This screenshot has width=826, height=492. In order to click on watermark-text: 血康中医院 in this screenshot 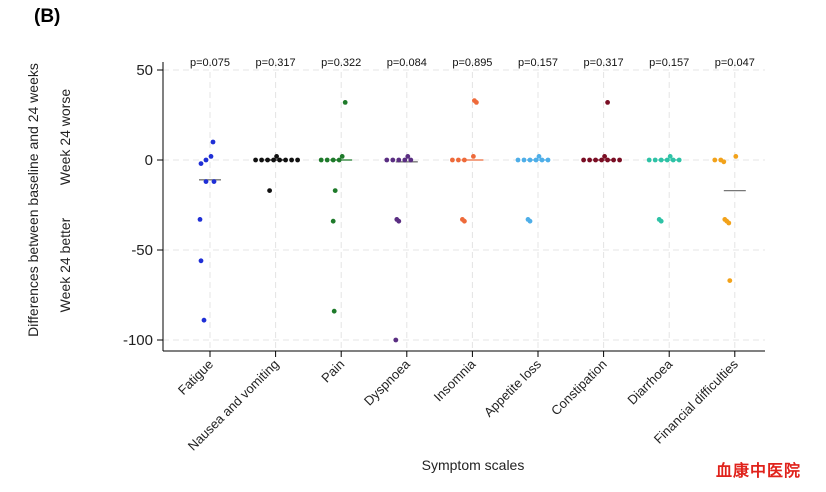, I will do `click(759, 470)`.